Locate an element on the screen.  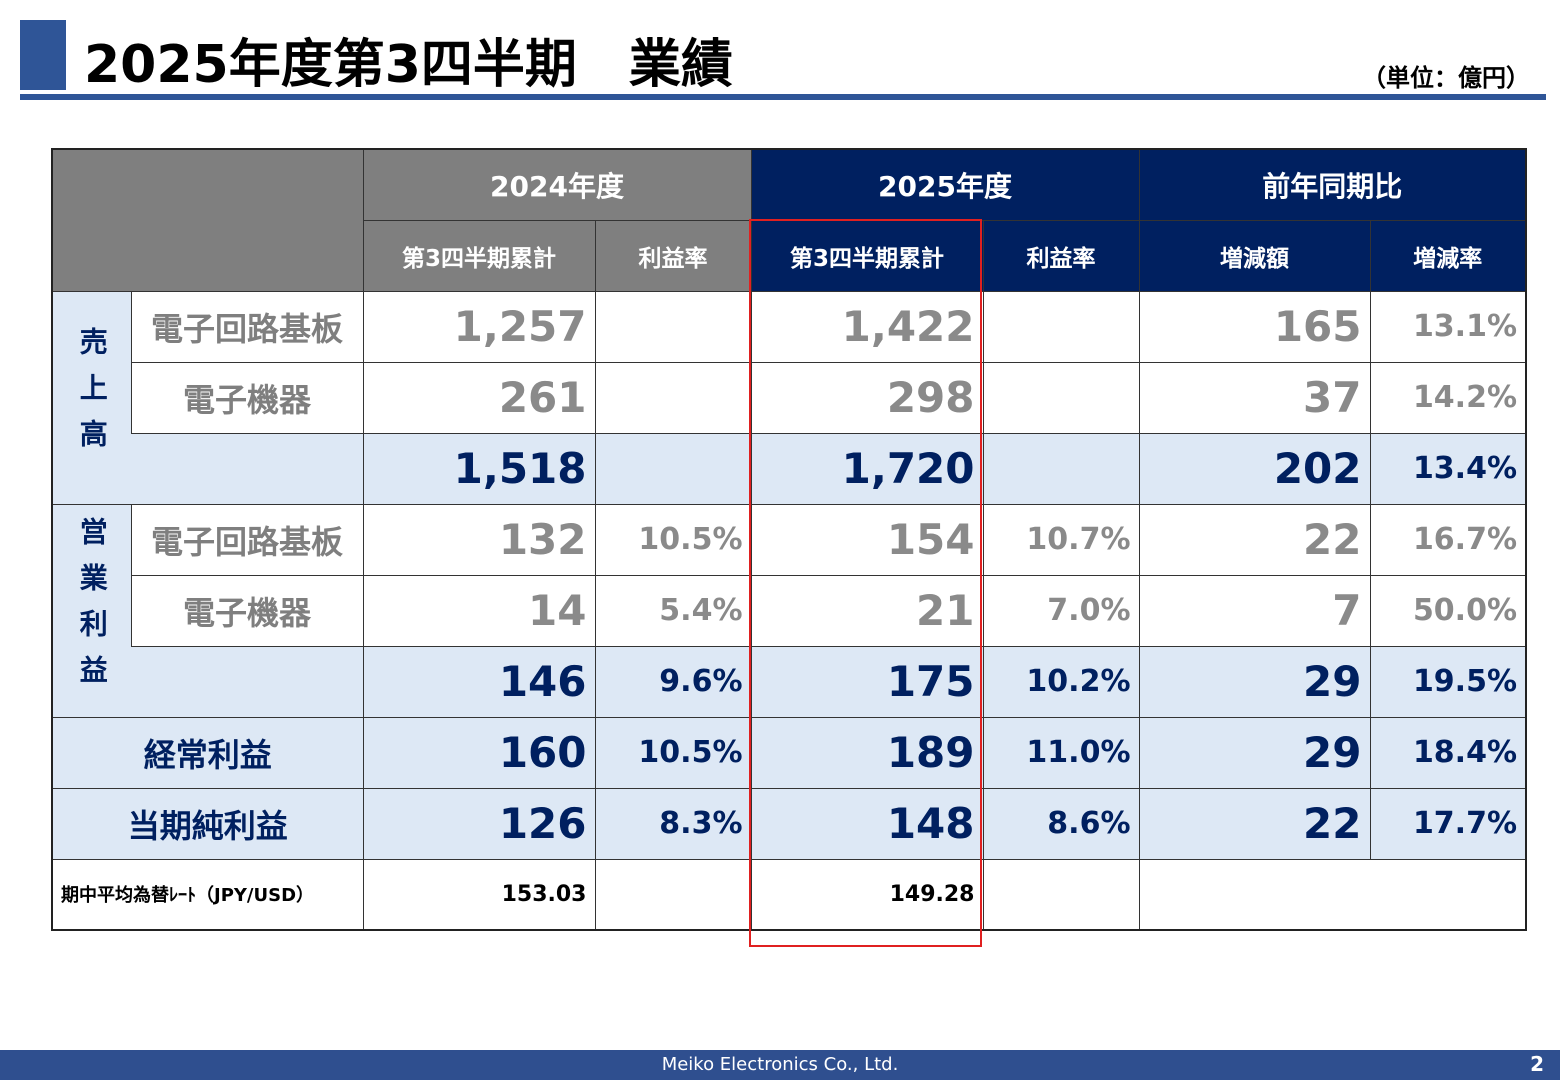
unit-note: （単位：億円） is located at coordinates (1446, 78).